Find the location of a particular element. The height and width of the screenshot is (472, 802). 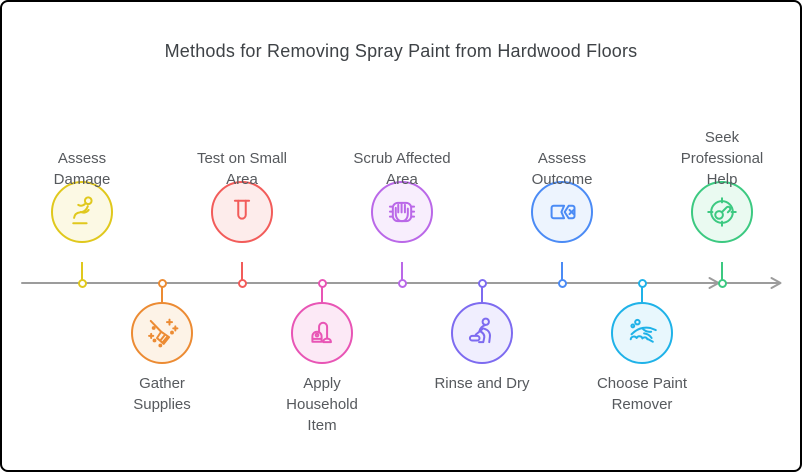

step-label-line: Supplies is located at coordinates (162, 404).